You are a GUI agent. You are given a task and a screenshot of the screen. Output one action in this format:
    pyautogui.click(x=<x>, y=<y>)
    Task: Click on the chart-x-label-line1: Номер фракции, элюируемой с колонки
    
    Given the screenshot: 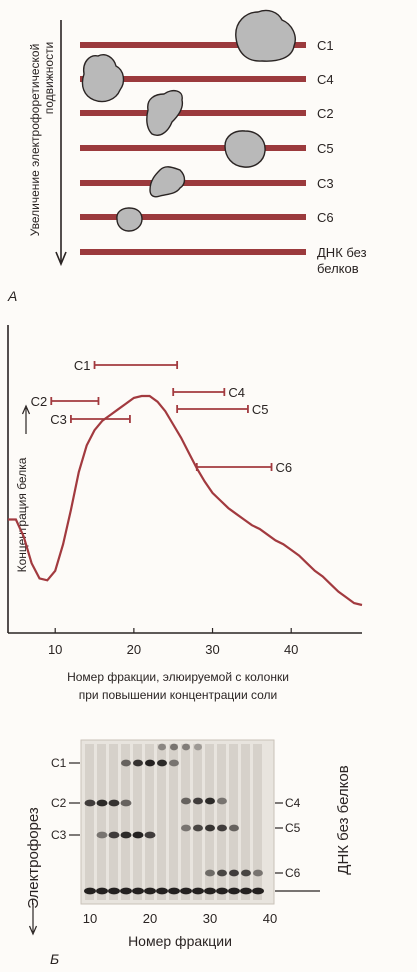 What is the action you would take?
    pyautogui.click(x=178, y=677)
    